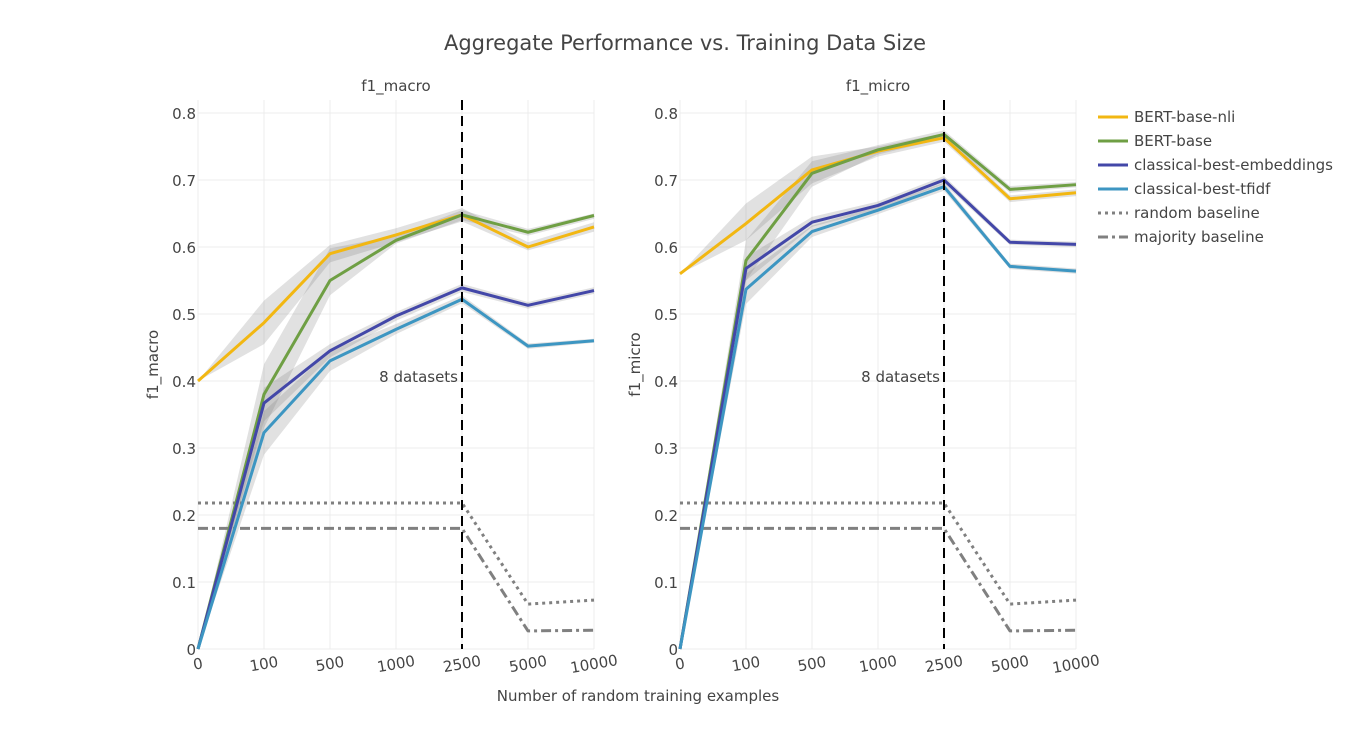 The height and width of the screenshot is (733, 1370). I want to click on series-line-classical-best-tfidf, so click(395, 473).